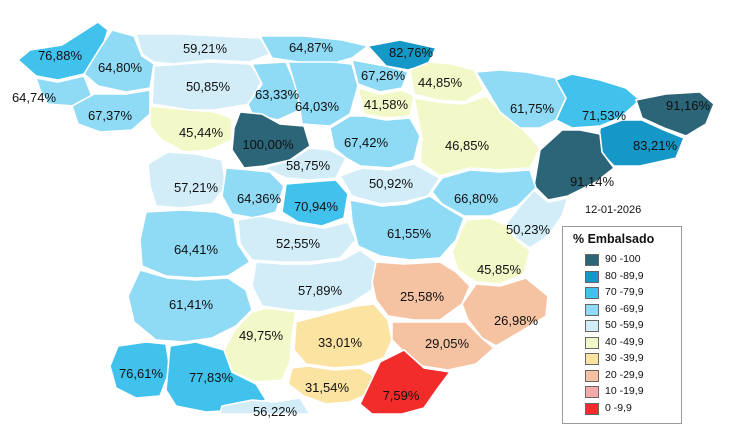 This screenshot has height=424, width=736. I want to click on region-value-label: 64,74%, so click(34, 97).